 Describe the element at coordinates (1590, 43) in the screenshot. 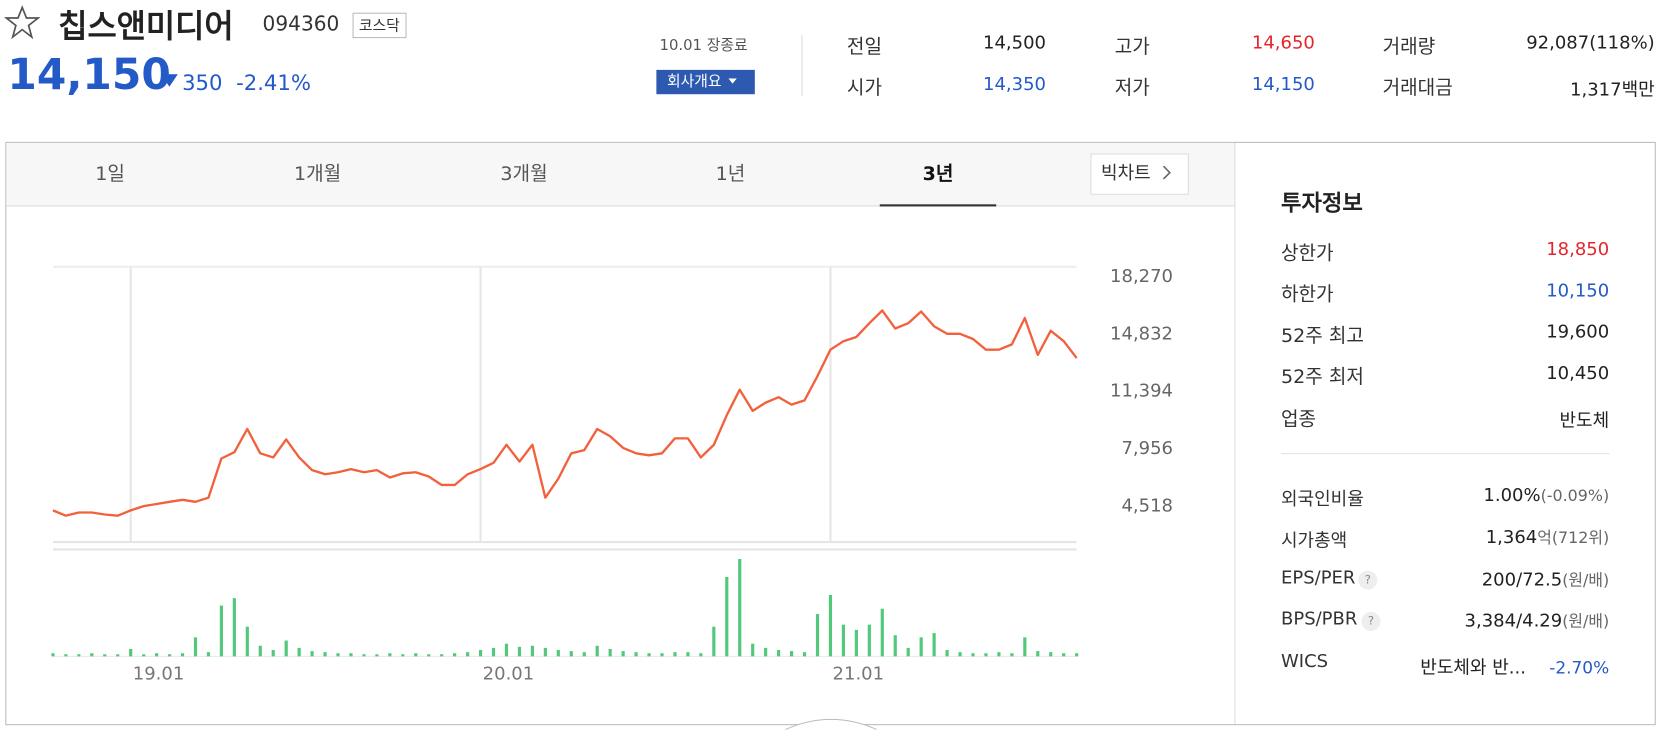

I see `summary-value: 92,087(118%)` at that location.